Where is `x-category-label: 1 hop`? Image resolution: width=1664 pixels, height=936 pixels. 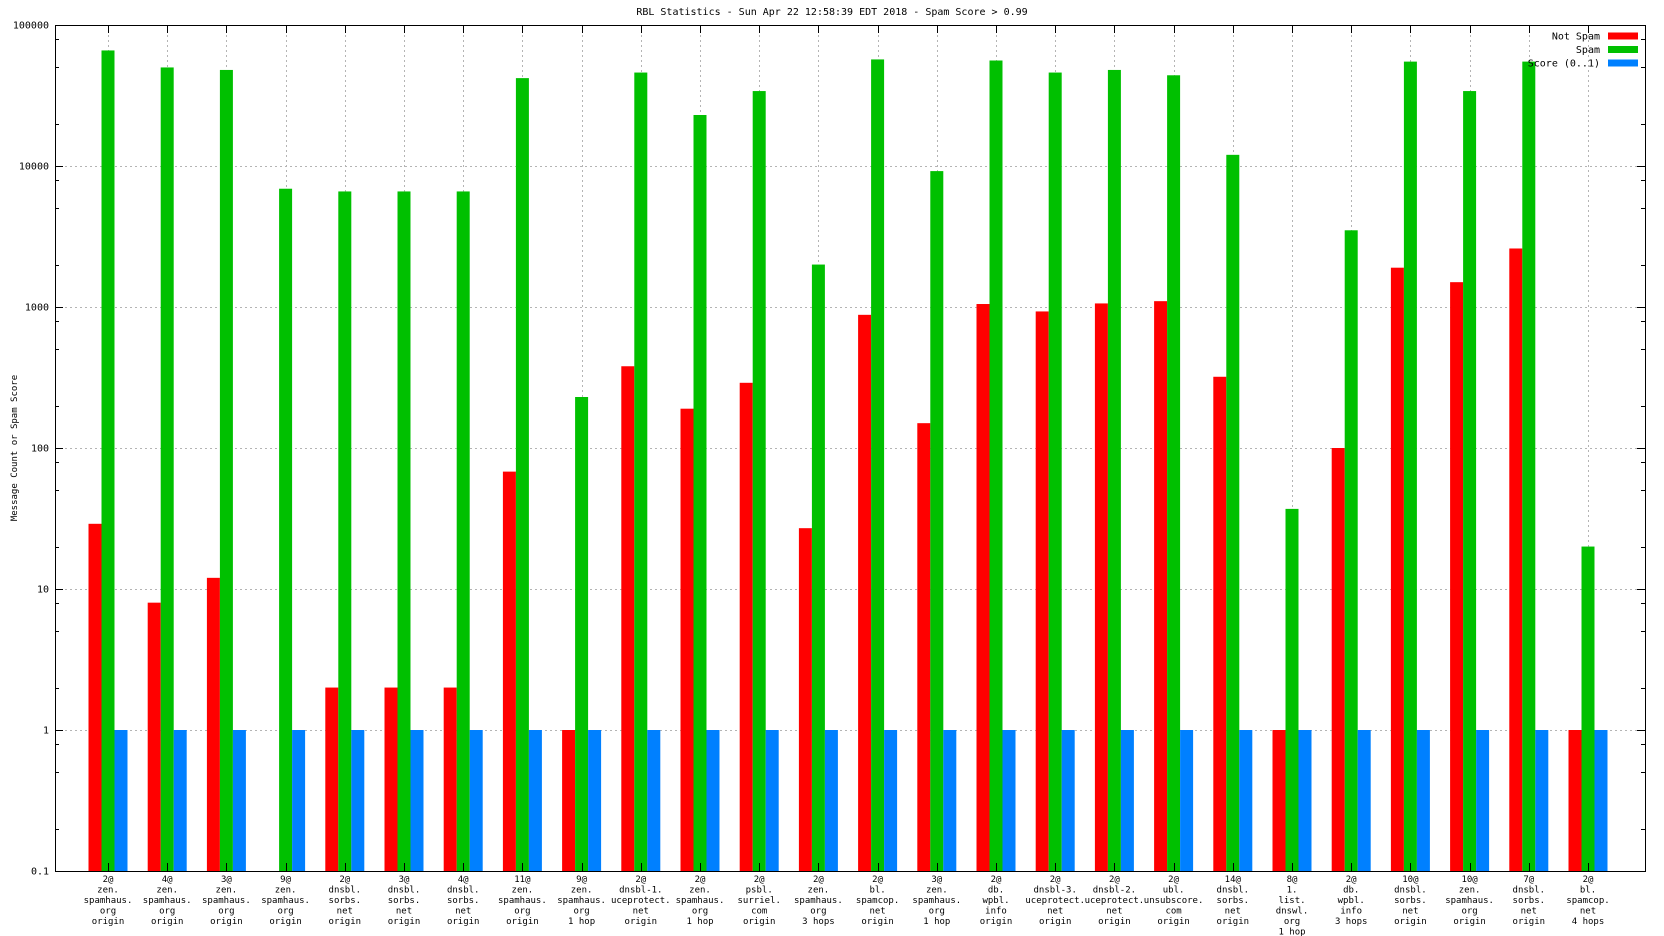
x-category-label: 1 hop is located at coordinates (936, 922).